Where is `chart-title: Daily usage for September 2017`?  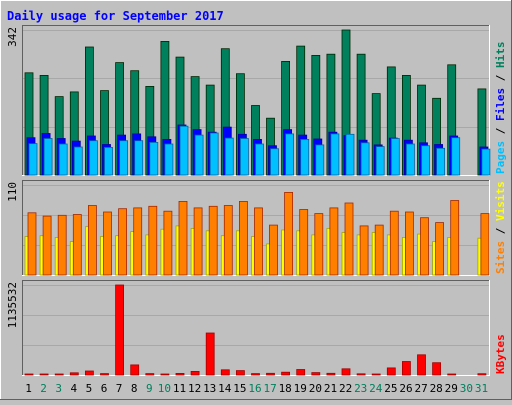
chart-title: Daily usage for September 2017 is located at coordinates (115, 16).